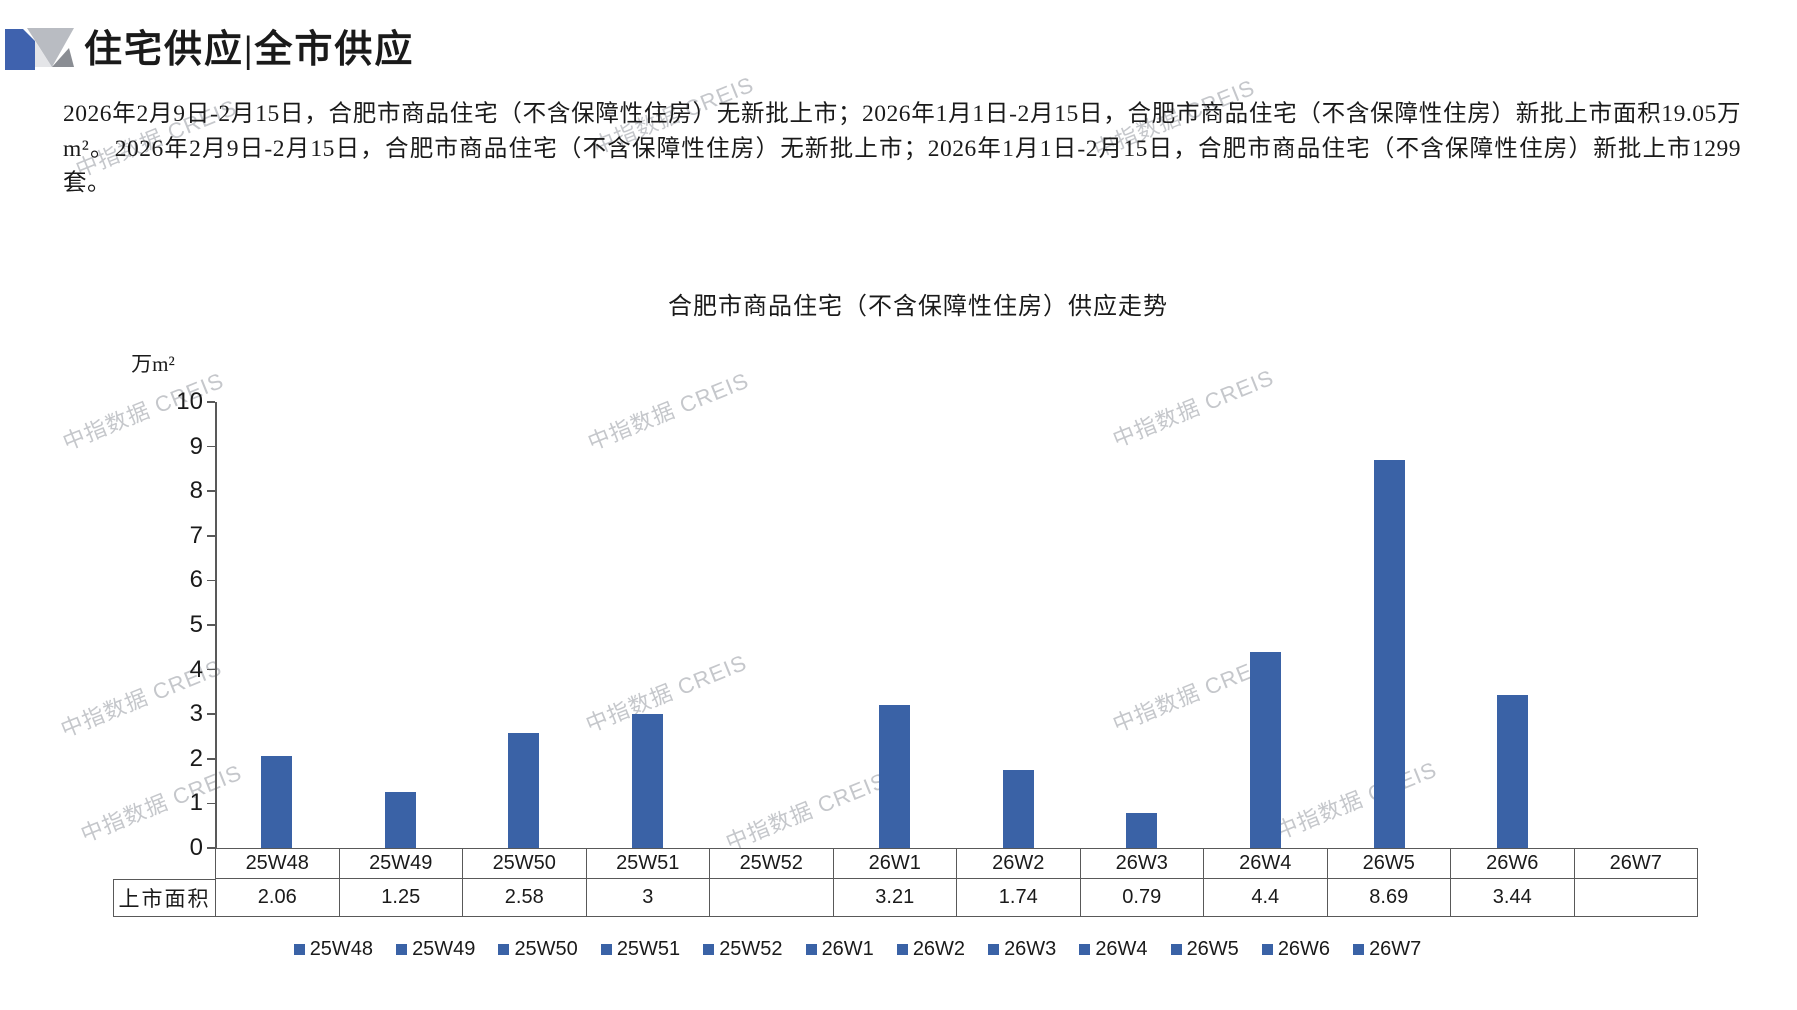 Image resolution: width=1797 pixels, height=1010 pixels. Describe the element at coordinates (216, 625) in the screenshot. I see `y-axis-line` at that location.